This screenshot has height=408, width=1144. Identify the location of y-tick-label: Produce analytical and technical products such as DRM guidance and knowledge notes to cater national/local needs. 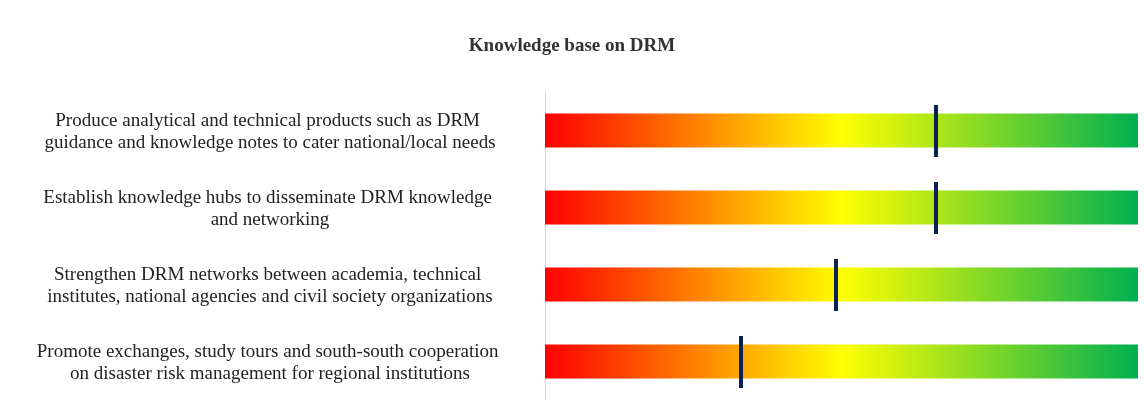
(270, 130).